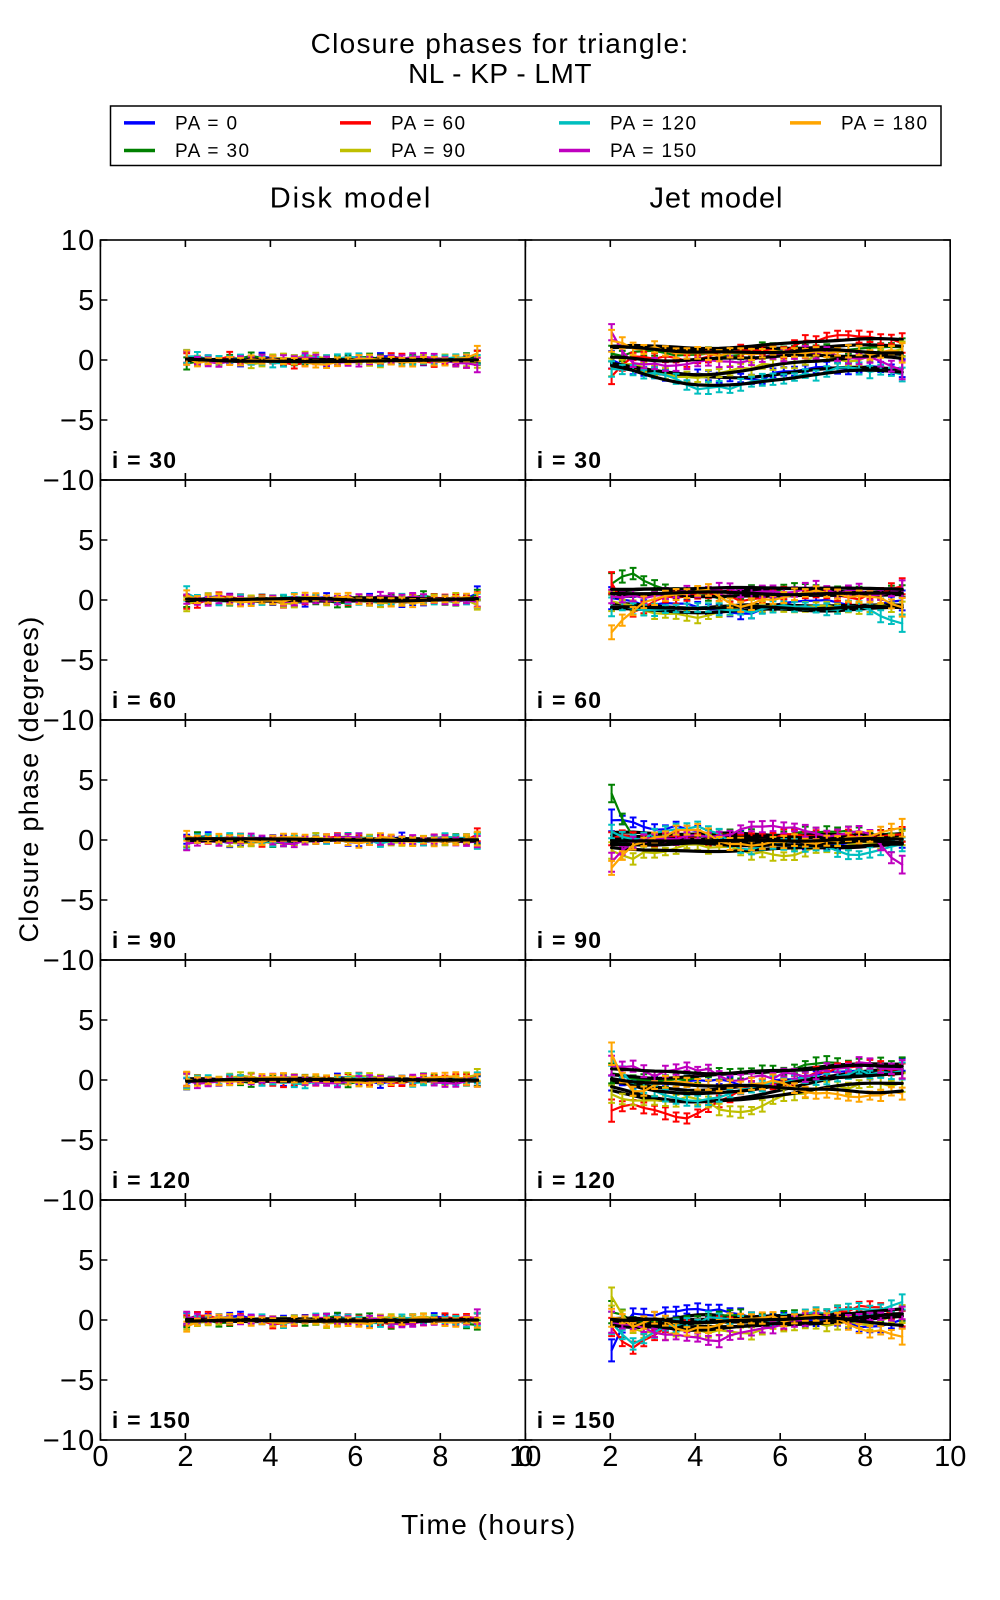 This screenshot has width=1000, height=1600. I want to click on svg-text: PA = 120, so click(653, 124).